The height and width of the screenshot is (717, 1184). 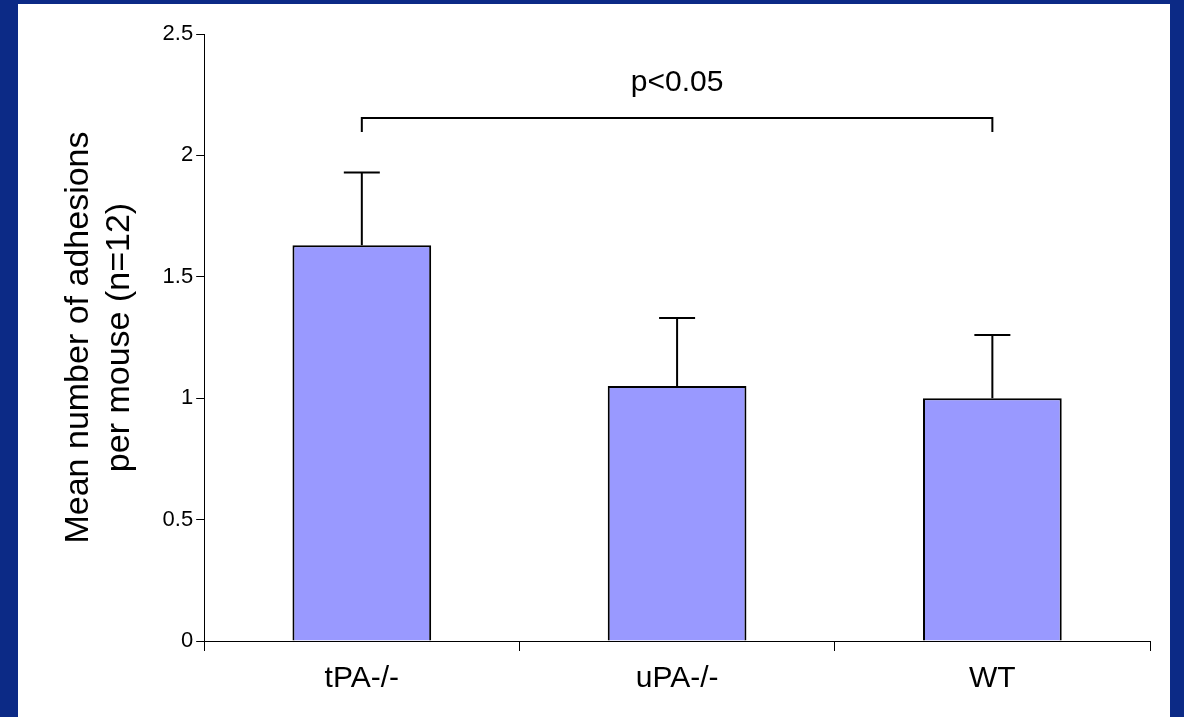 What do you see at coordinates (178, 518) in the screenshot?
I see `y-tick-label: 0.5` at bounding box center [178, 518].